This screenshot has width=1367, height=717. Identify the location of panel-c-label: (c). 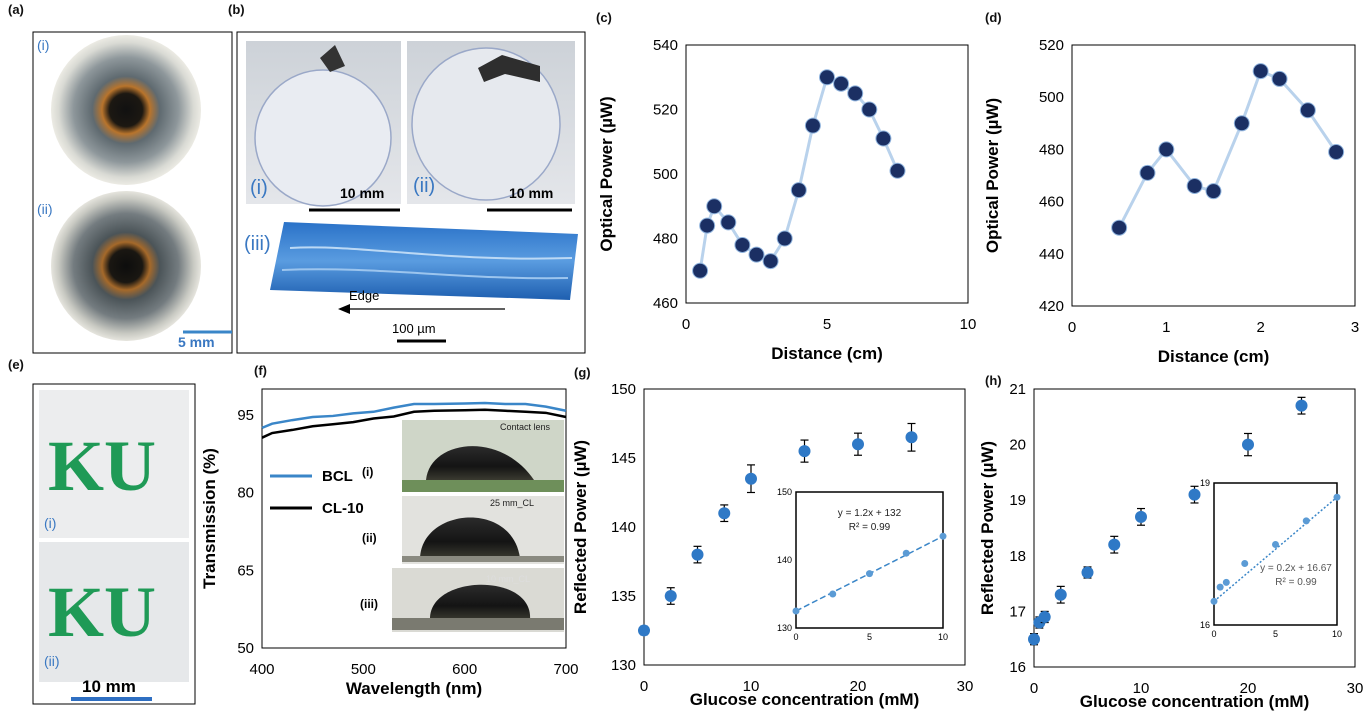
(604, 17).